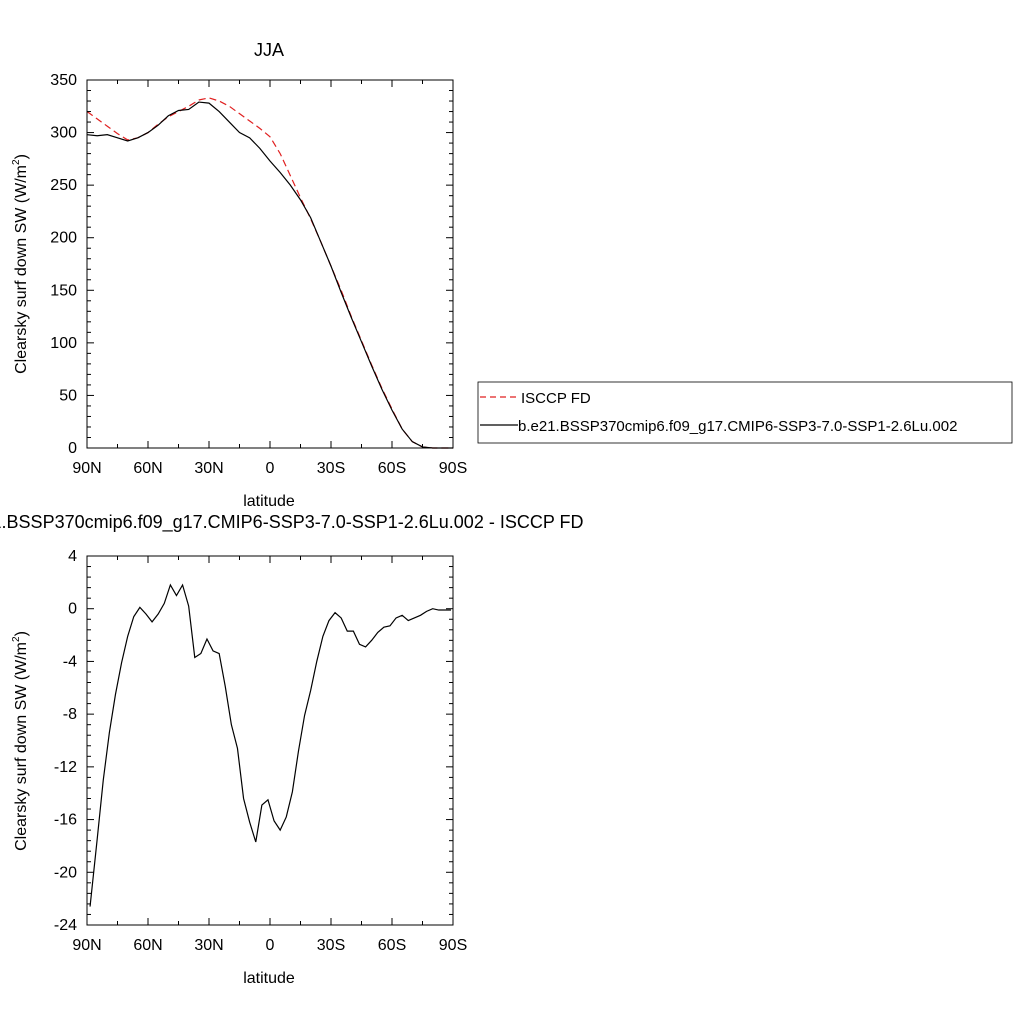 The width and height of the screenshot is (1024, 1024). What do you see at coordinates (63, 80) in the screenshot?
I see `top-plot-y-tick-label: 350` at bounding box center [63, 80].